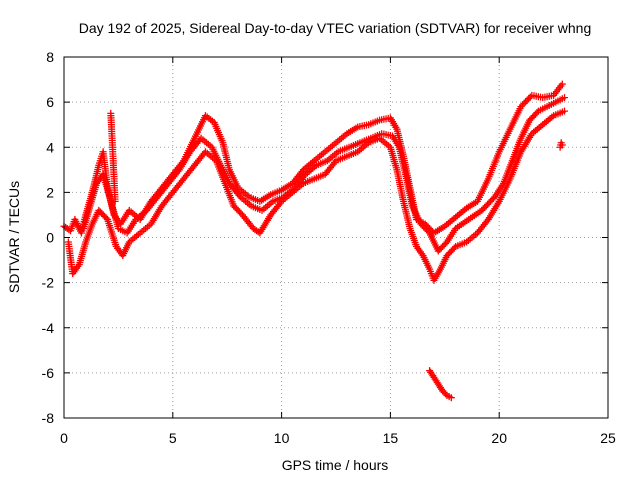 This screenshot has width=640, height=480. Describe the element at coordinates (499, 438) in the screenshot. I see `x-tick-label: 20` at that location.